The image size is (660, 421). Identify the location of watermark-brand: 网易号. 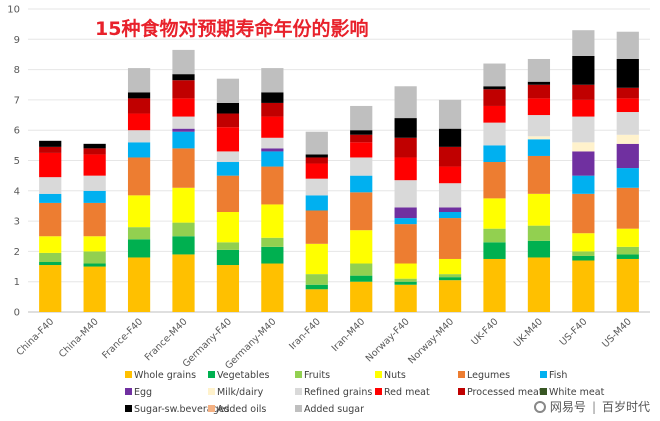
(567, 407).